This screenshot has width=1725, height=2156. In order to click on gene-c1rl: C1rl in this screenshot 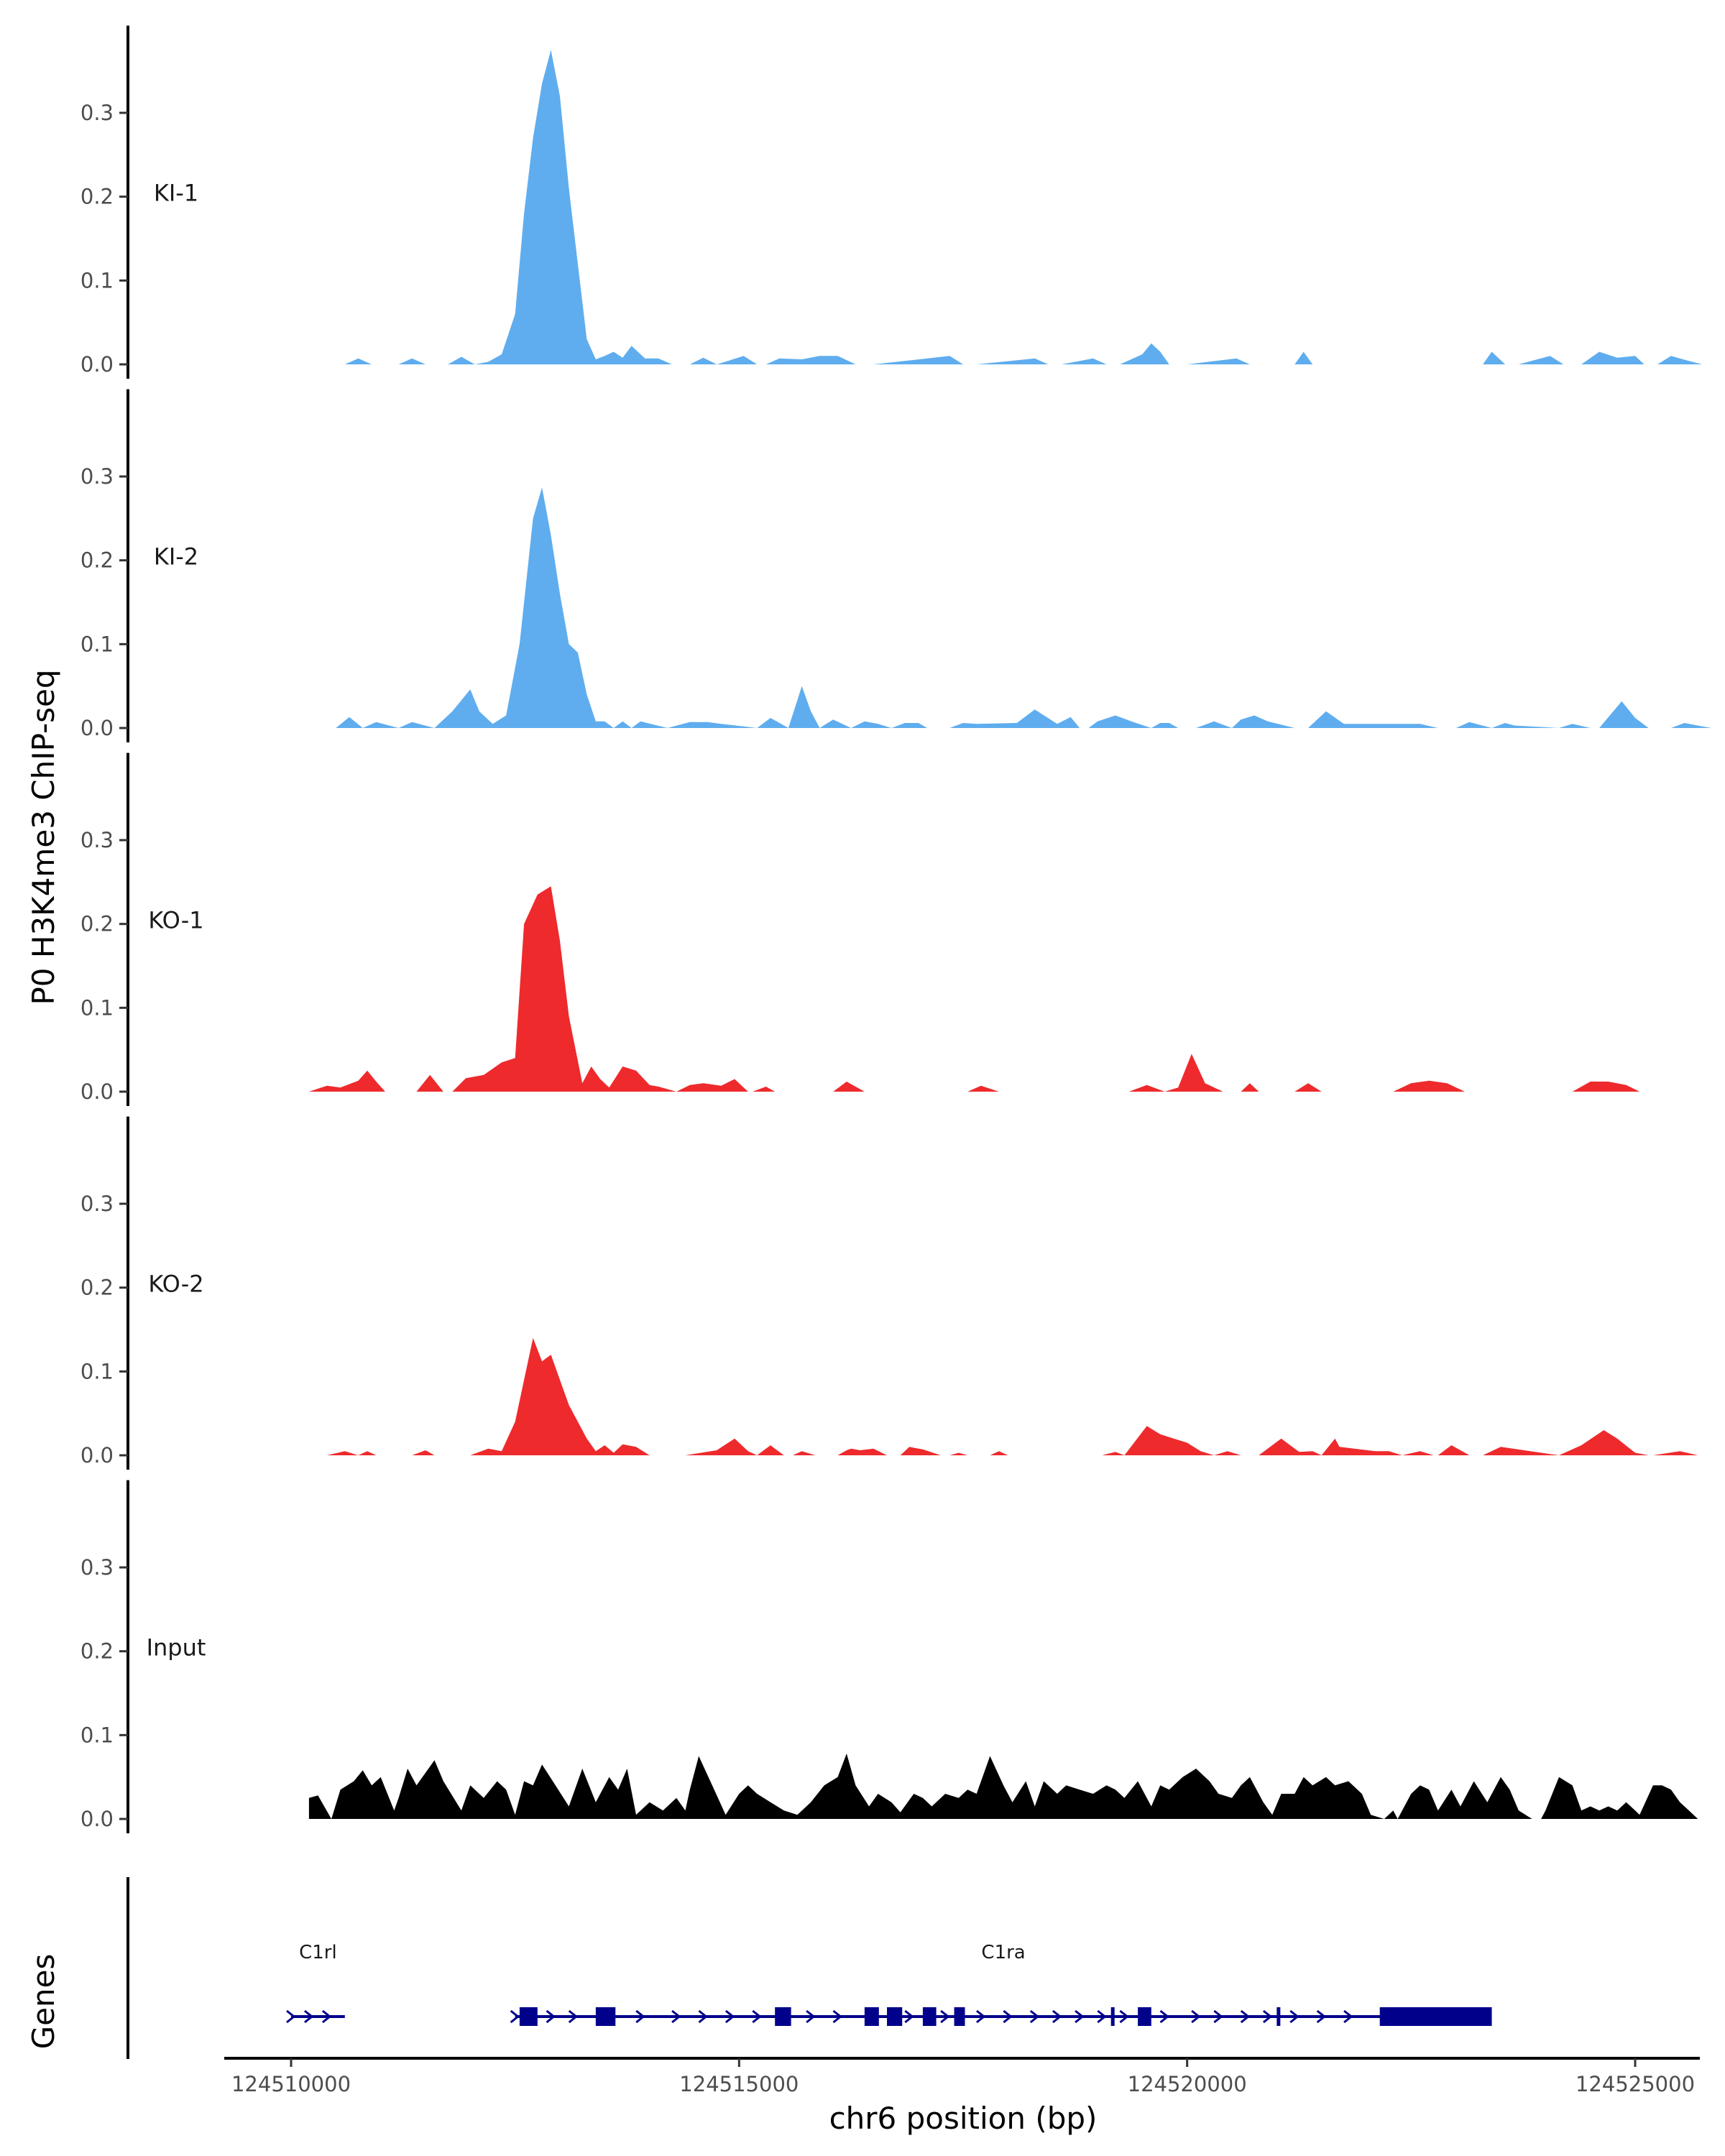, I will do `click(315, 1983)`.